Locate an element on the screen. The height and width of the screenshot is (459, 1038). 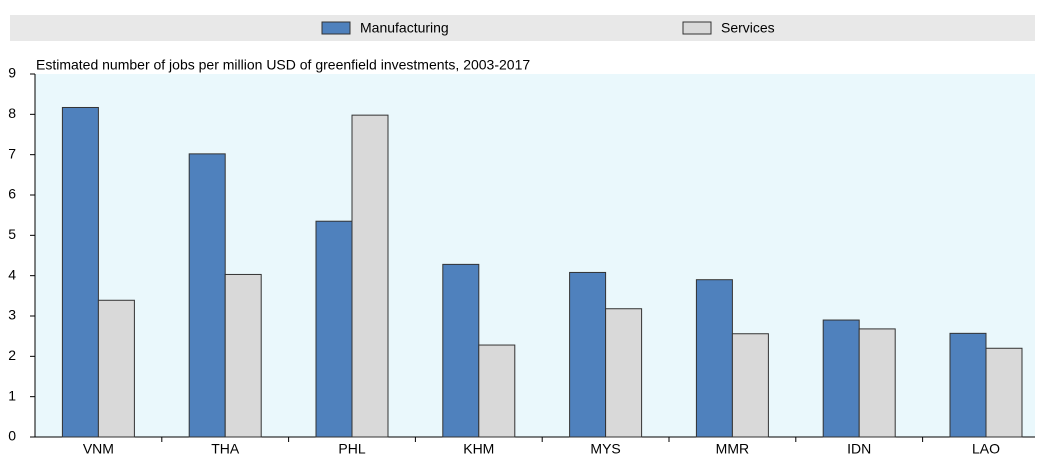
y-tick-label: 1 is located at coordinates (12, 395).